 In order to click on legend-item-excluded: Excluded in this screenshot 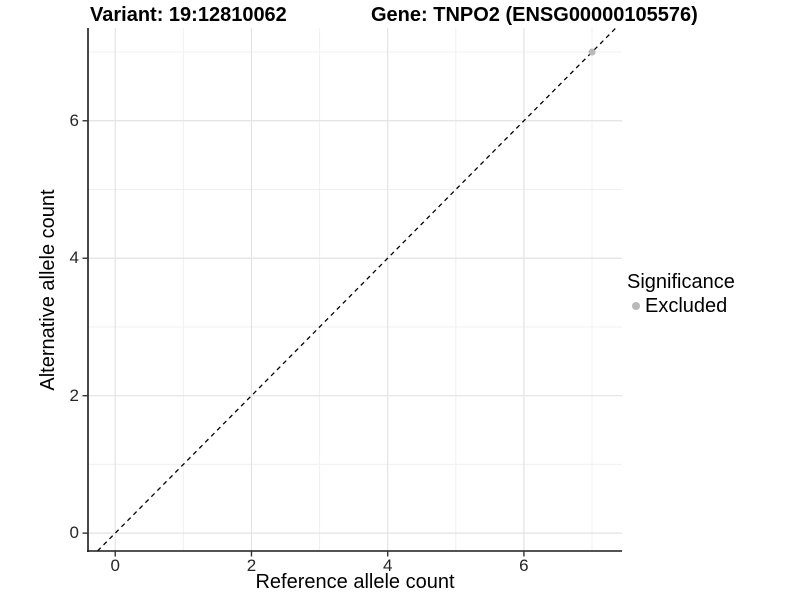, I will do `click(681, 306)`.